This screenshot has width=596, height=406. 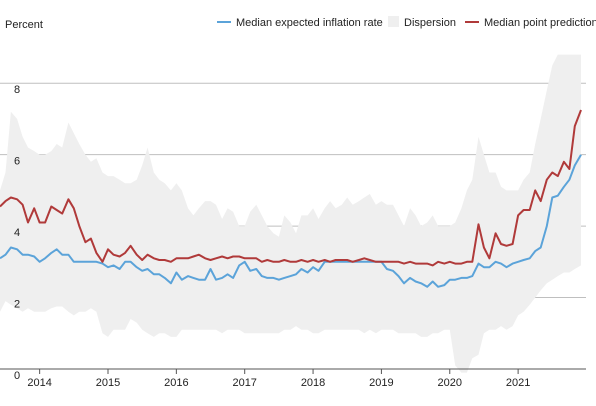 I want to click on y-tick-label-4: 4, so click(x=17, y=233).